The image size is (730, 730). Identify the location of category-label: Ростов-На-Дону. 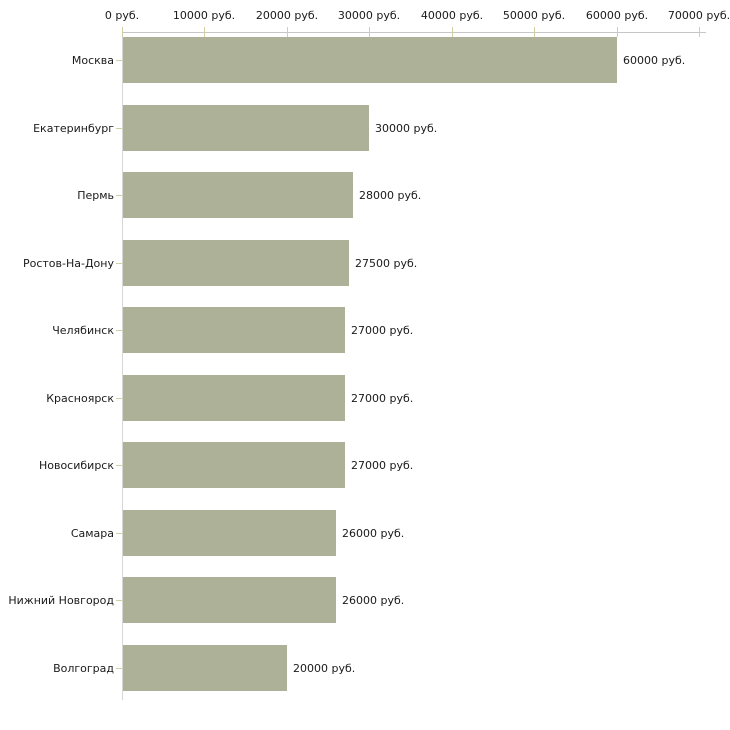
(68, 263).